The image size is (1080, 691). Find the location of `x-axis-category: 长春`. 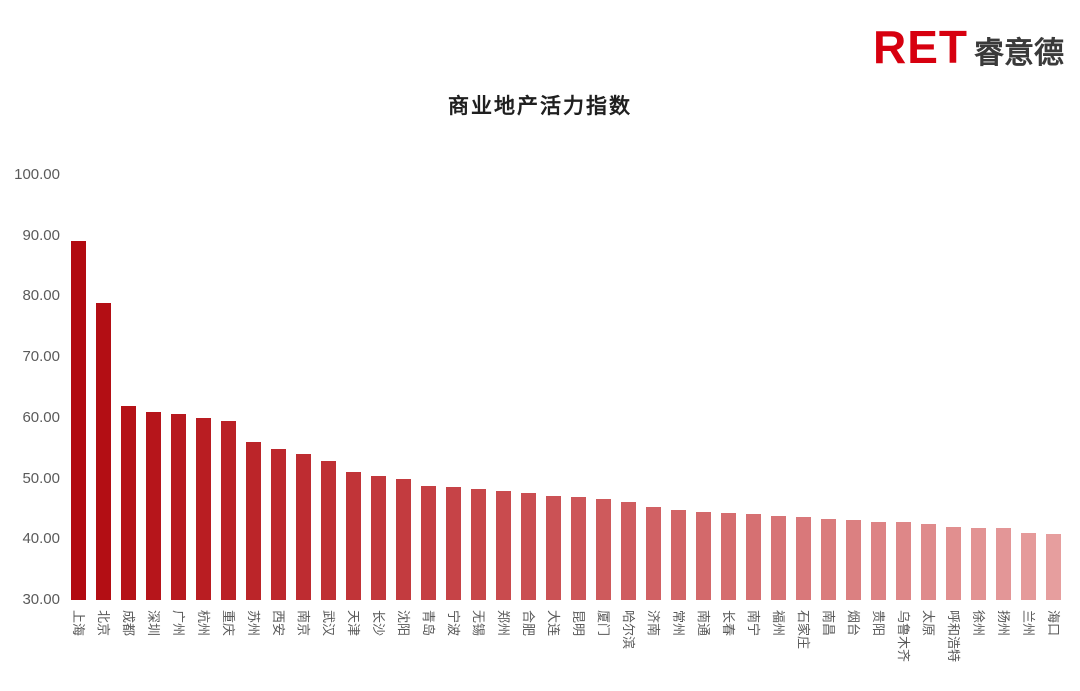

x-axis-category: 长春 is located at coordinates (728, 636).